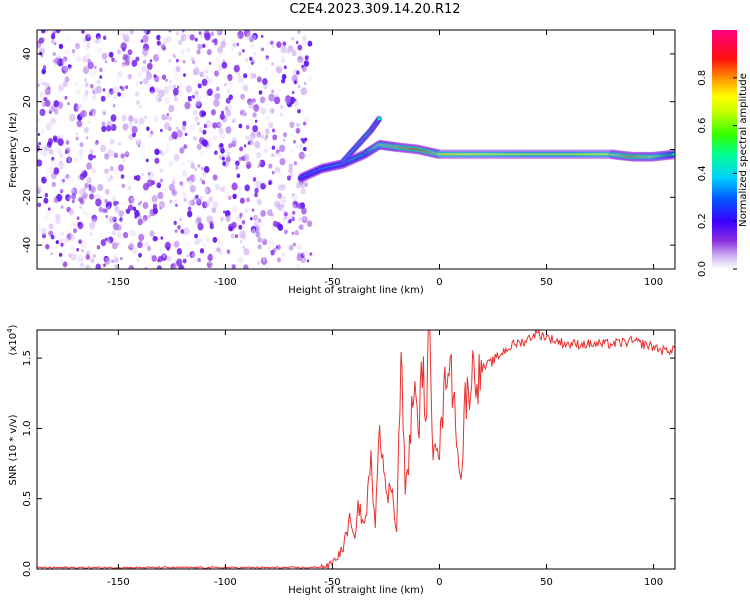 This screenshot has height=600, width=750. I want to click on x-tick-label: 0, so click(439, 582).